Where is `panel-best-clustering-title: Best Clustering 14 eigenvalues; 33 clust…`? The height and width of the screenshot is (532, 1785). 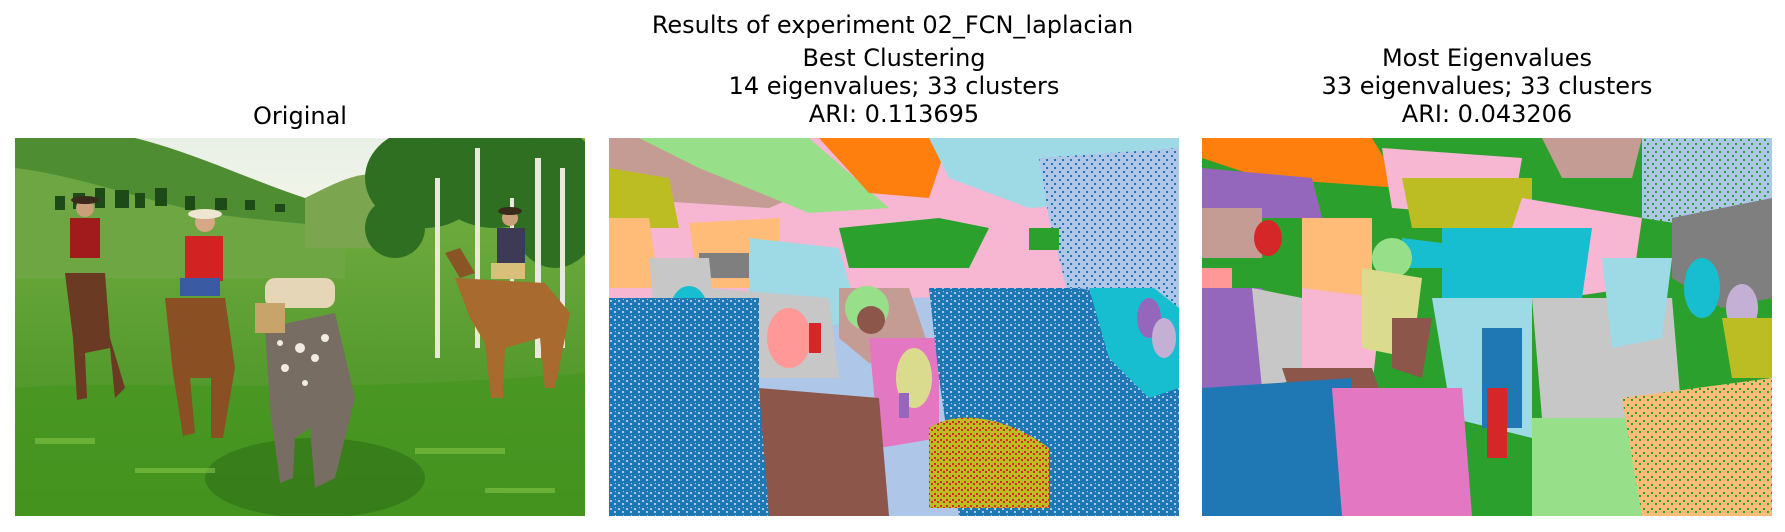
panel-best-clustering-title: Best Clustering 14 eigenvalues; 33 clust… is located at coordinates (894, 86).